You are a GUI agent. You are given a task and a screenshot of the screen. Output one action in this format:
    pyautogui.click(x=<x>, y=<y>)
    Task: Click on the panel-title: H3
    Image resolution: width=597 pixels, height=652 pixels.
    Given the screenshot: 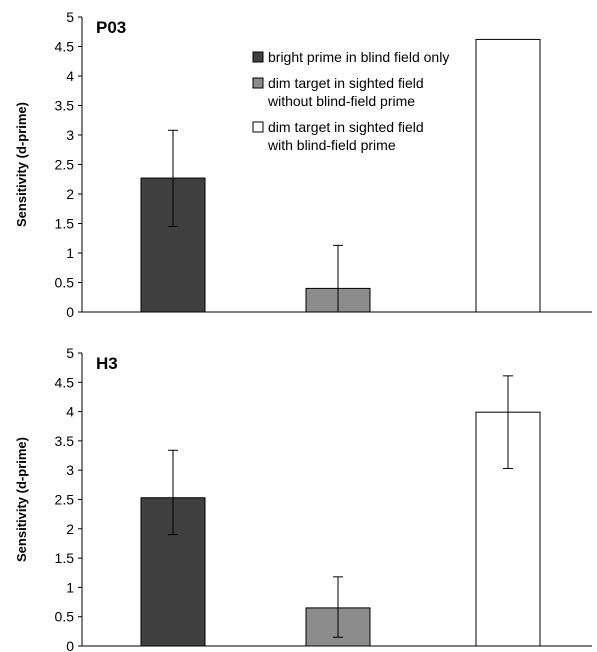 What is the action you would take?
    pyautogui.click(x=107, y=363)
    